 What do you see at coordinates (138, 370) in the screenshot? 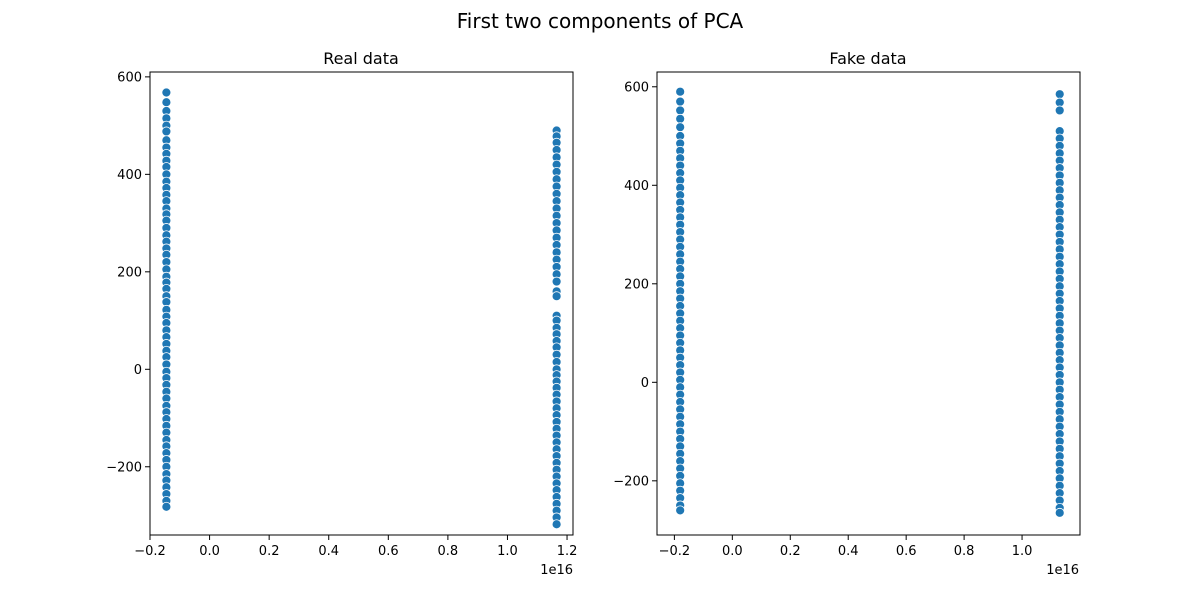
I see `real-data-y-tick-label: 0` at bounding box center [138, 370].